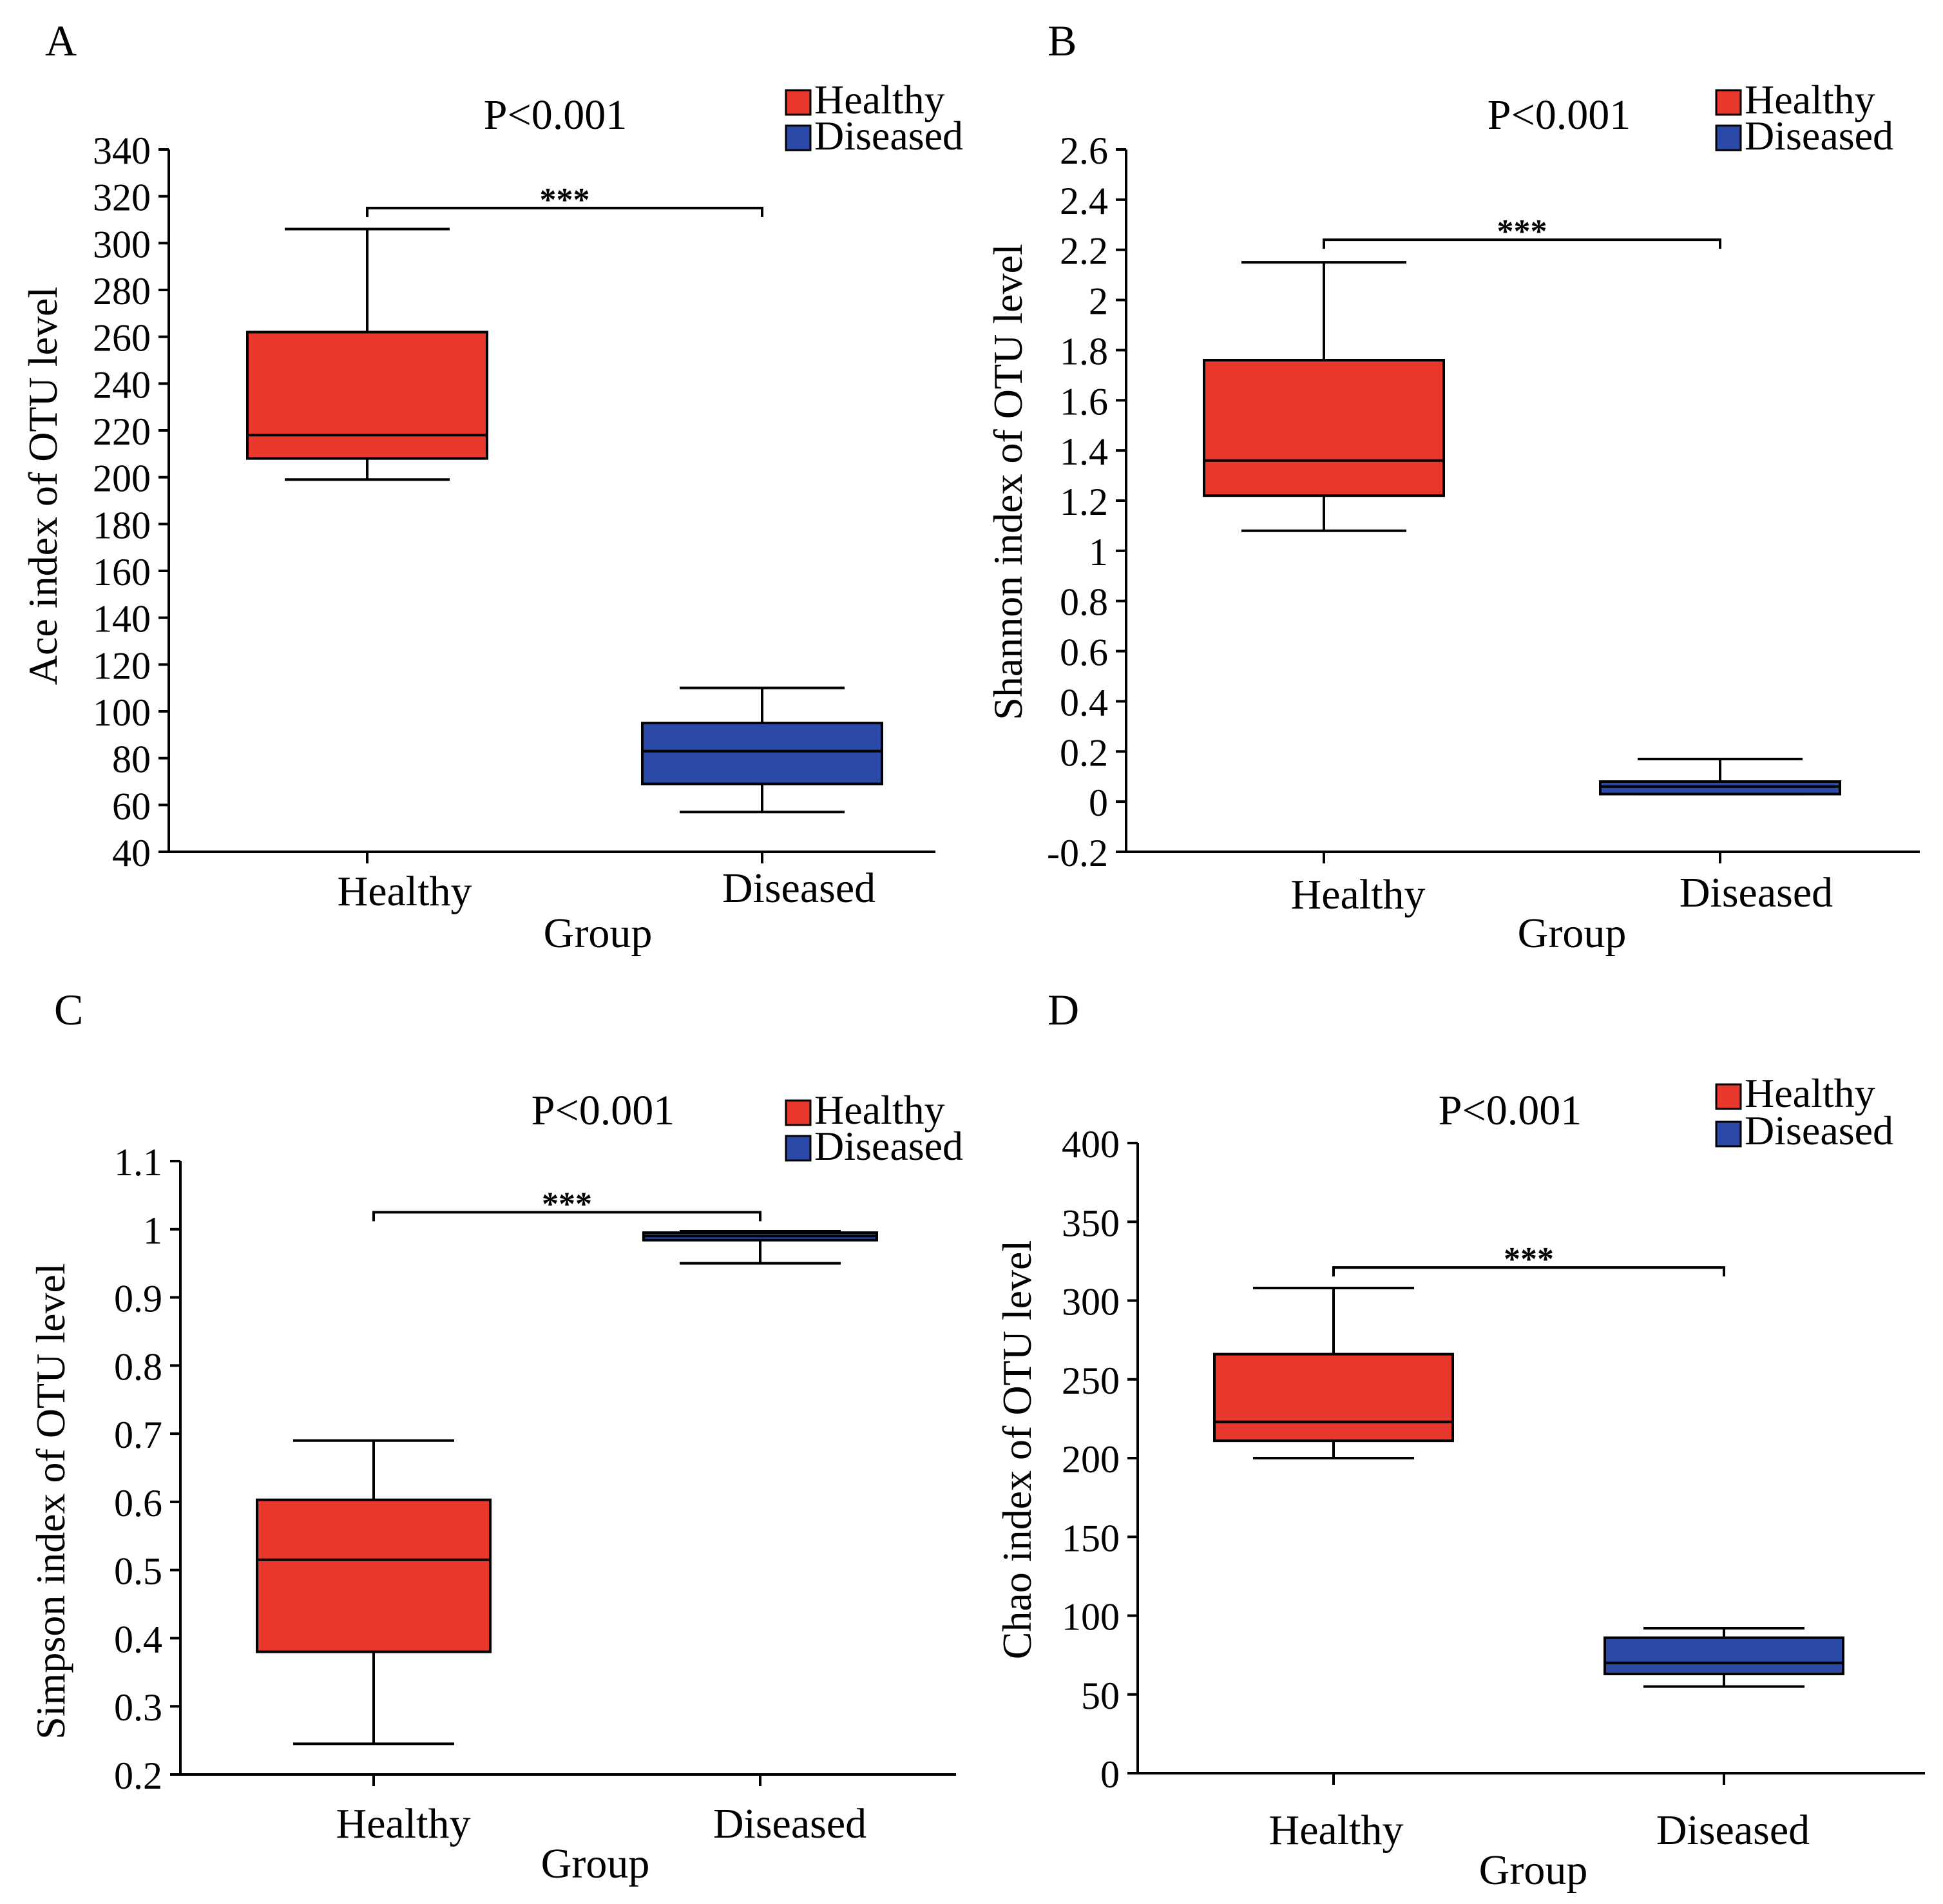  I want to click on y-tick-label: 0.9, so click(138, 1299).